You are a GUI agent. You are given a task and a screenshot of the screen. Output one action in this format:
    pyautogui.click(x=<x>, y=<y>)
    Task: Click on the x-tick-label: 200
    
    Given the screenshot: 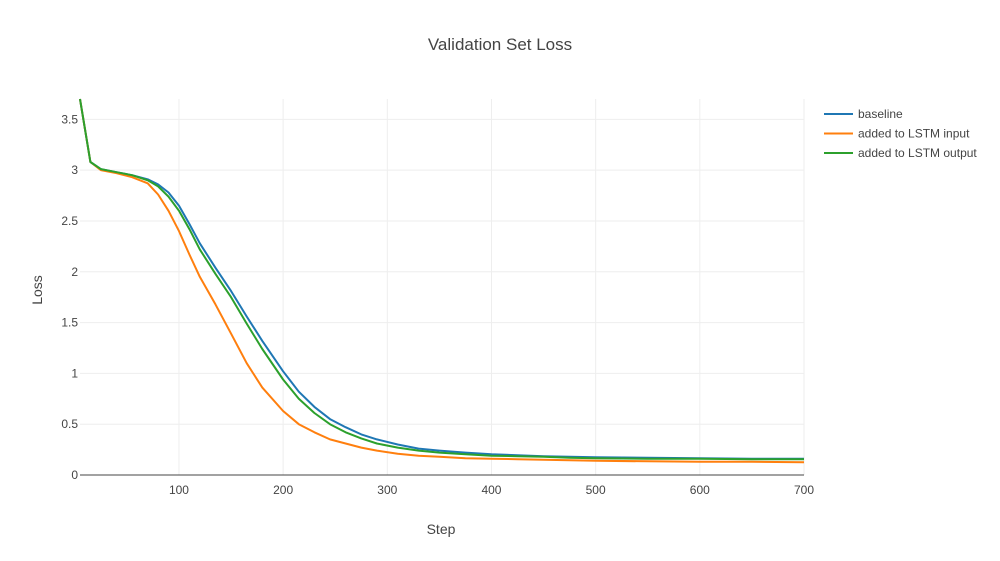 What is the action you would take?
    pyautogui.click(x=283, y=490)
    